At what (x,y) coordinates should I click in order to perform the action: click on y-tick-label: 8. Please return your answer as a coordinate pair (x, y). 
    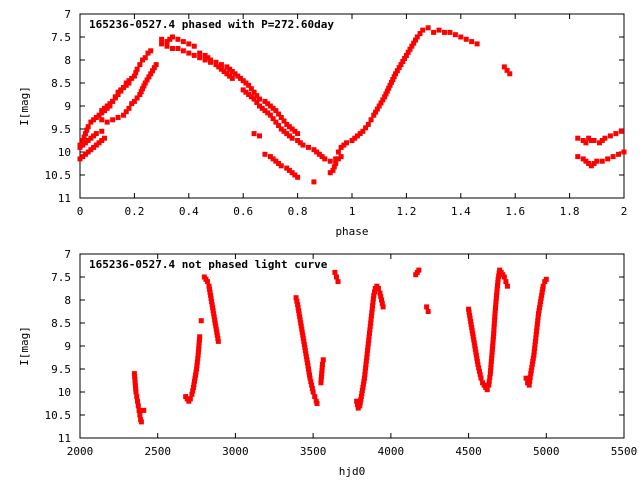
    Looking at the image, I should click on (67, 300).